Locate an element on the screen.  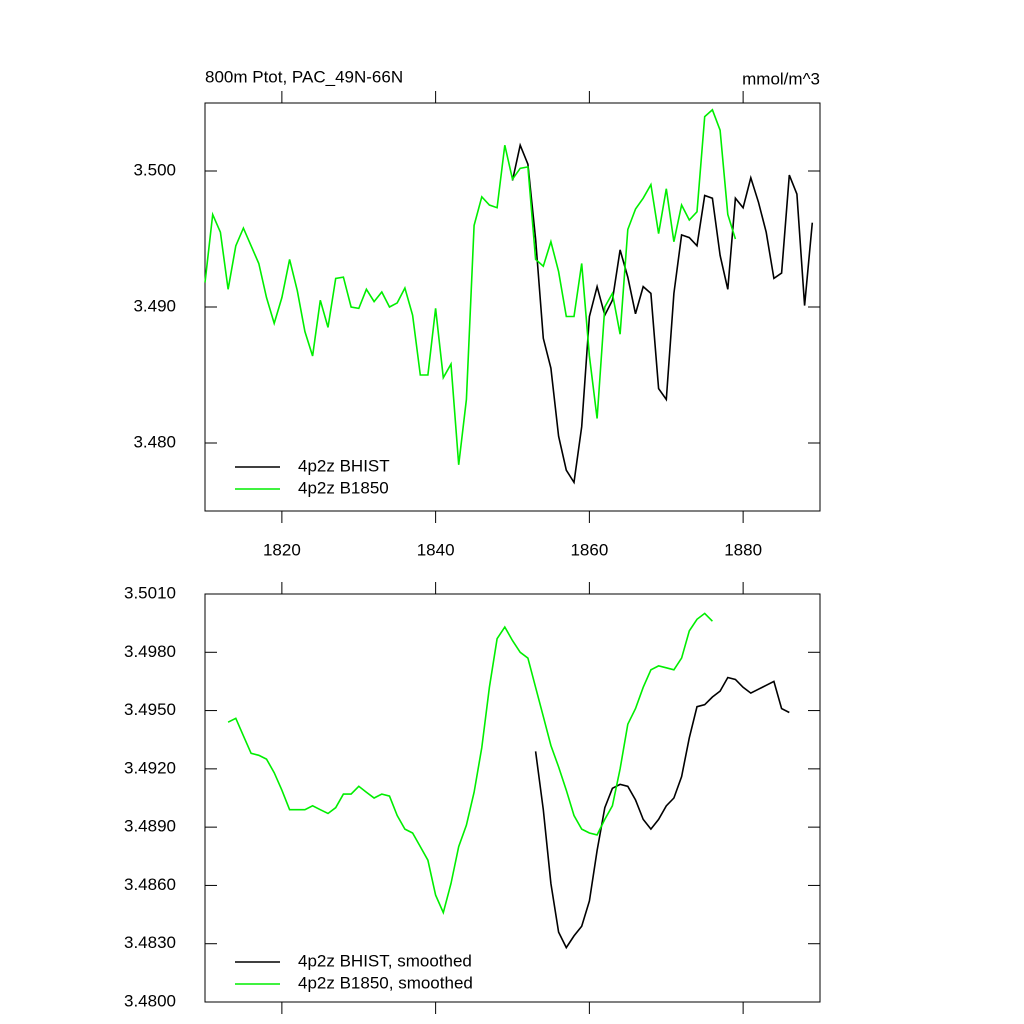
y-tick-label: 3.4890 is located at coordinates (150, 826).